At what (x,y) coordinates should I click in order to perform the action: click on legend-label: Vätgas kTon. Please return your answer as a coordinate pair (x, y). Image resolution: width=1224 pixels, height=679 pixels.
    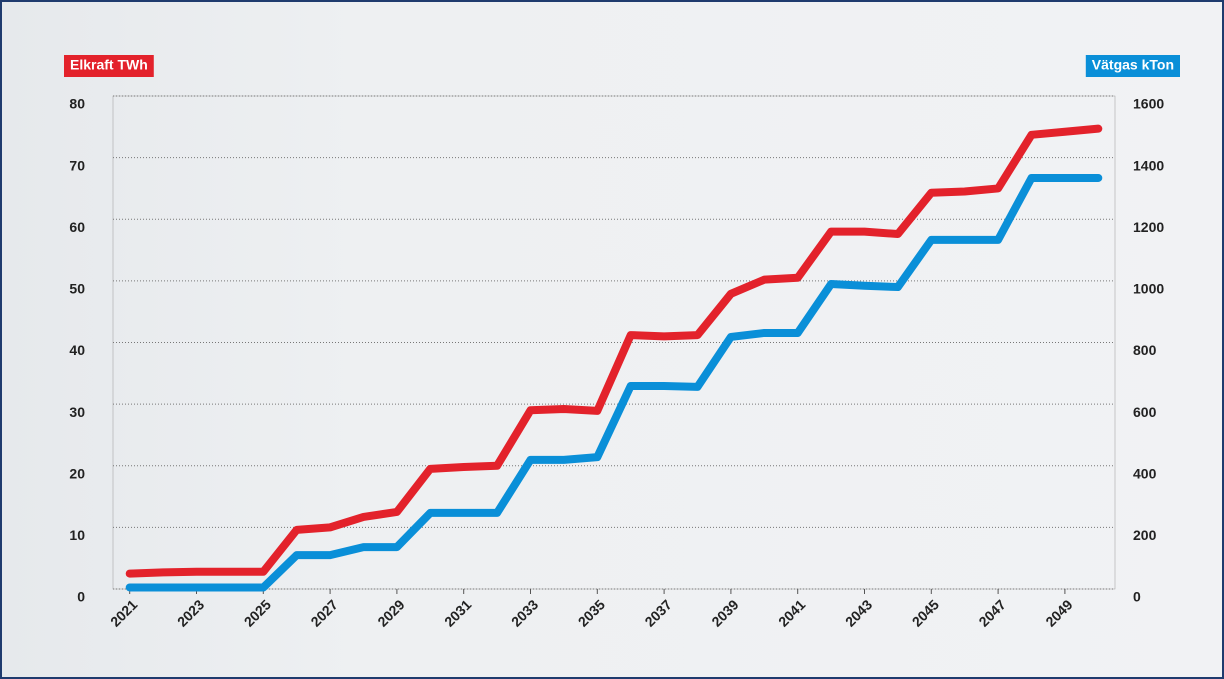
    Looking at the image, I should click on (1133, 65).